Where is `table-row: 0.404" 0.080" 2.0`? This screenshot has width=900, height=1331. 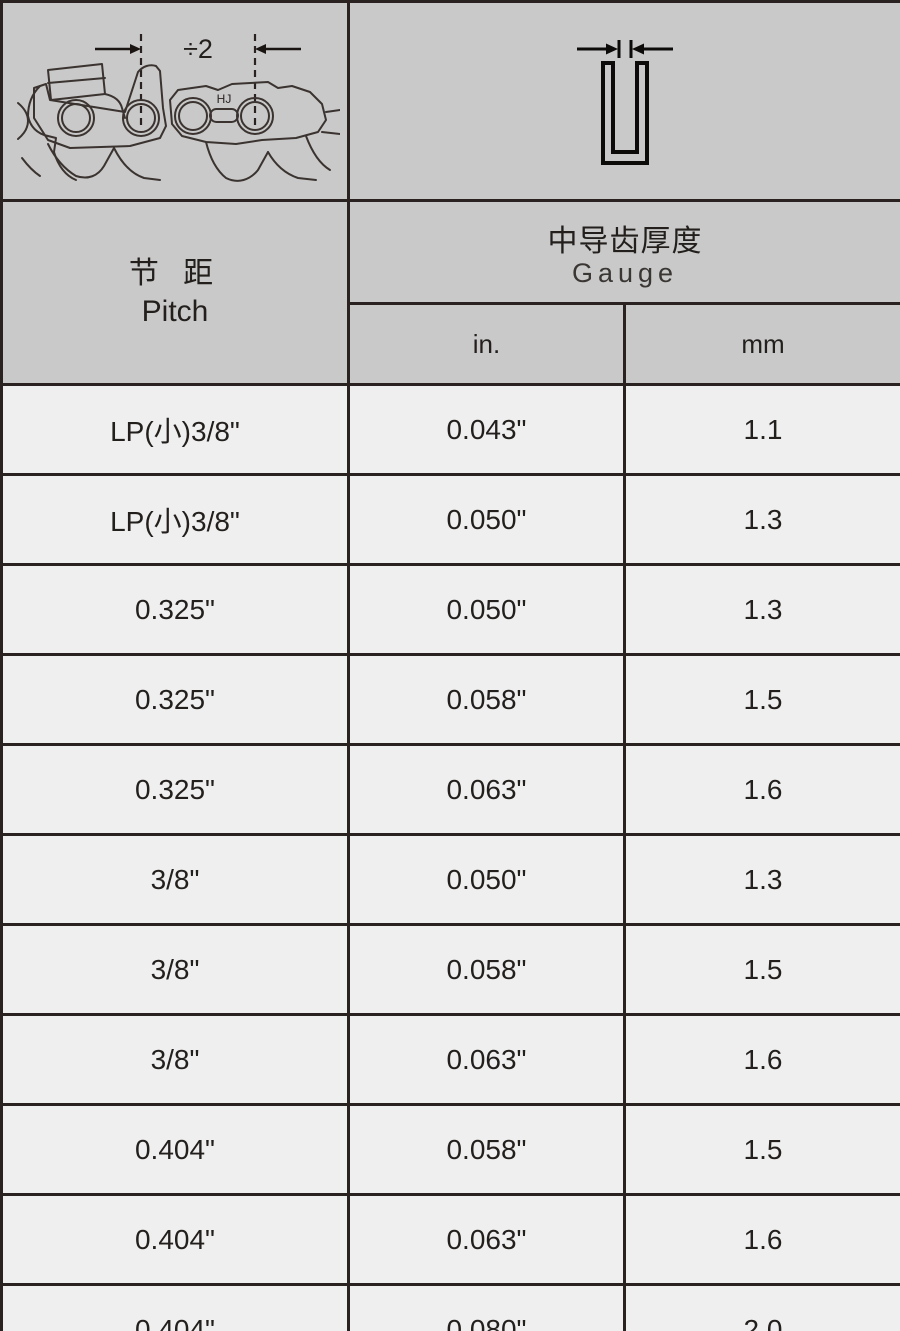 table-row: 0.404" 0.080" 2.0 is located at coordinates (450, 1307).